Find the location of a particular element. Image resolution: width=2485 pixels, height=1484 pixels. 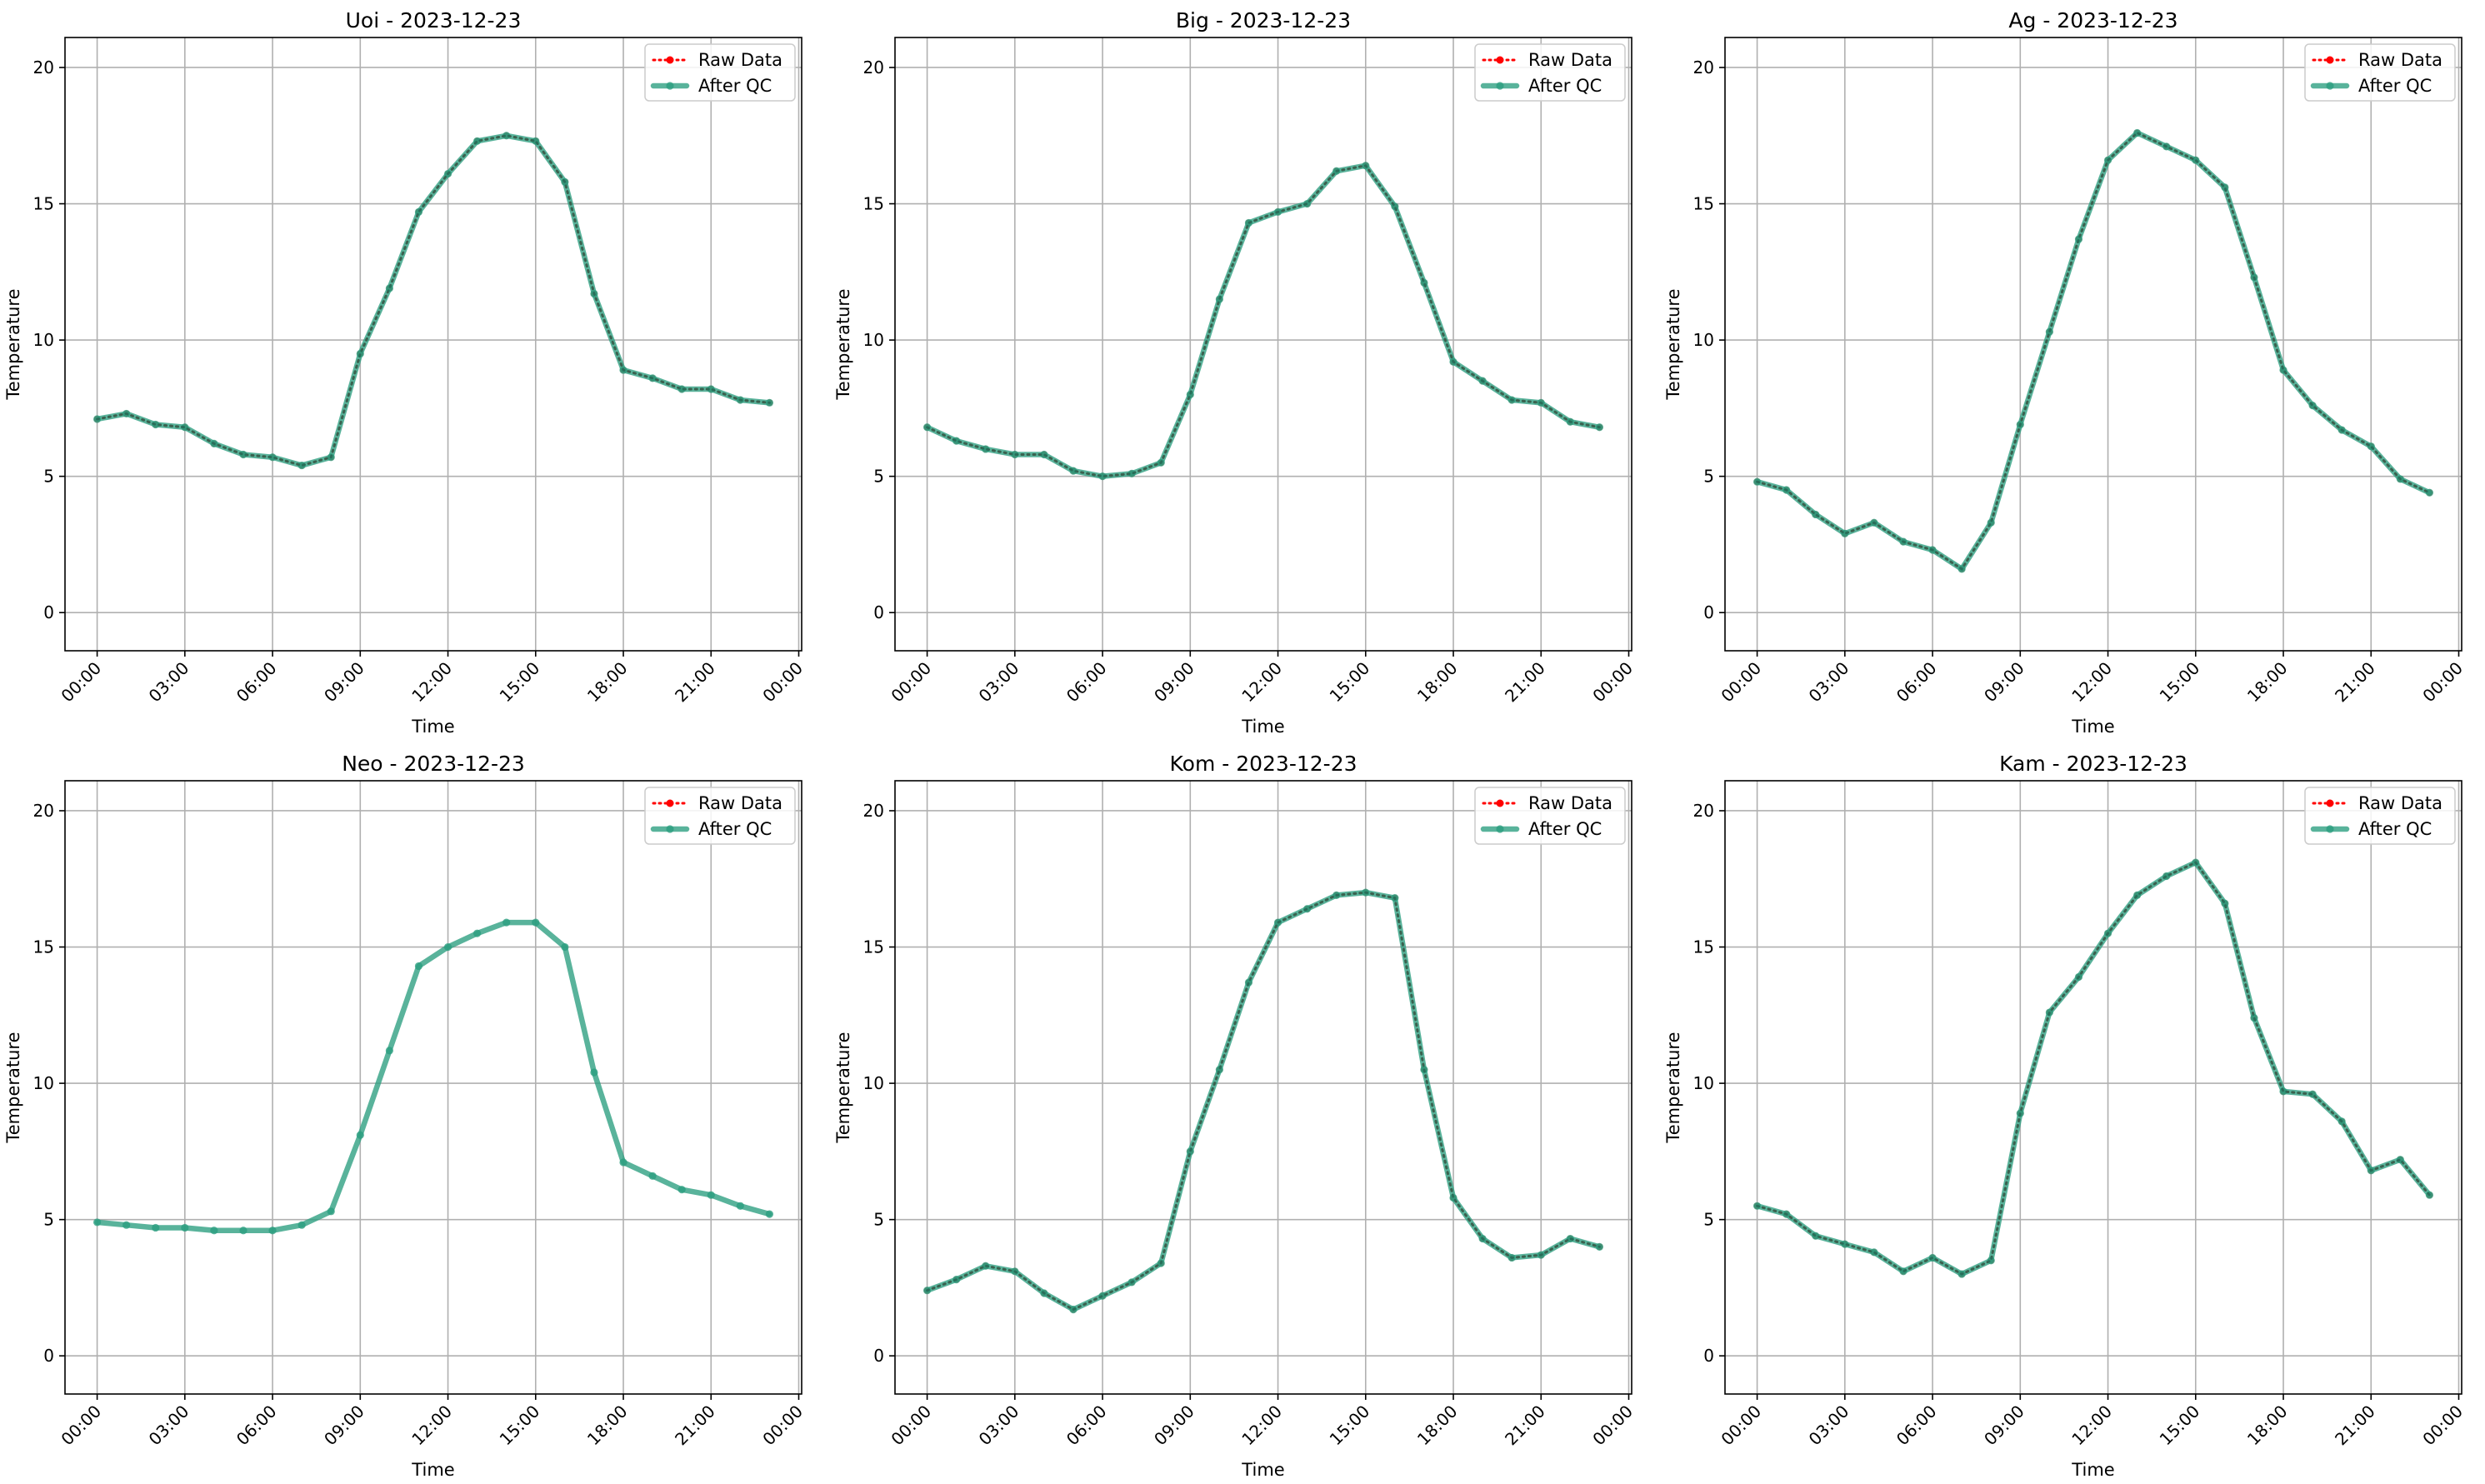

overlap-line is located at coordinates (2093, 351).